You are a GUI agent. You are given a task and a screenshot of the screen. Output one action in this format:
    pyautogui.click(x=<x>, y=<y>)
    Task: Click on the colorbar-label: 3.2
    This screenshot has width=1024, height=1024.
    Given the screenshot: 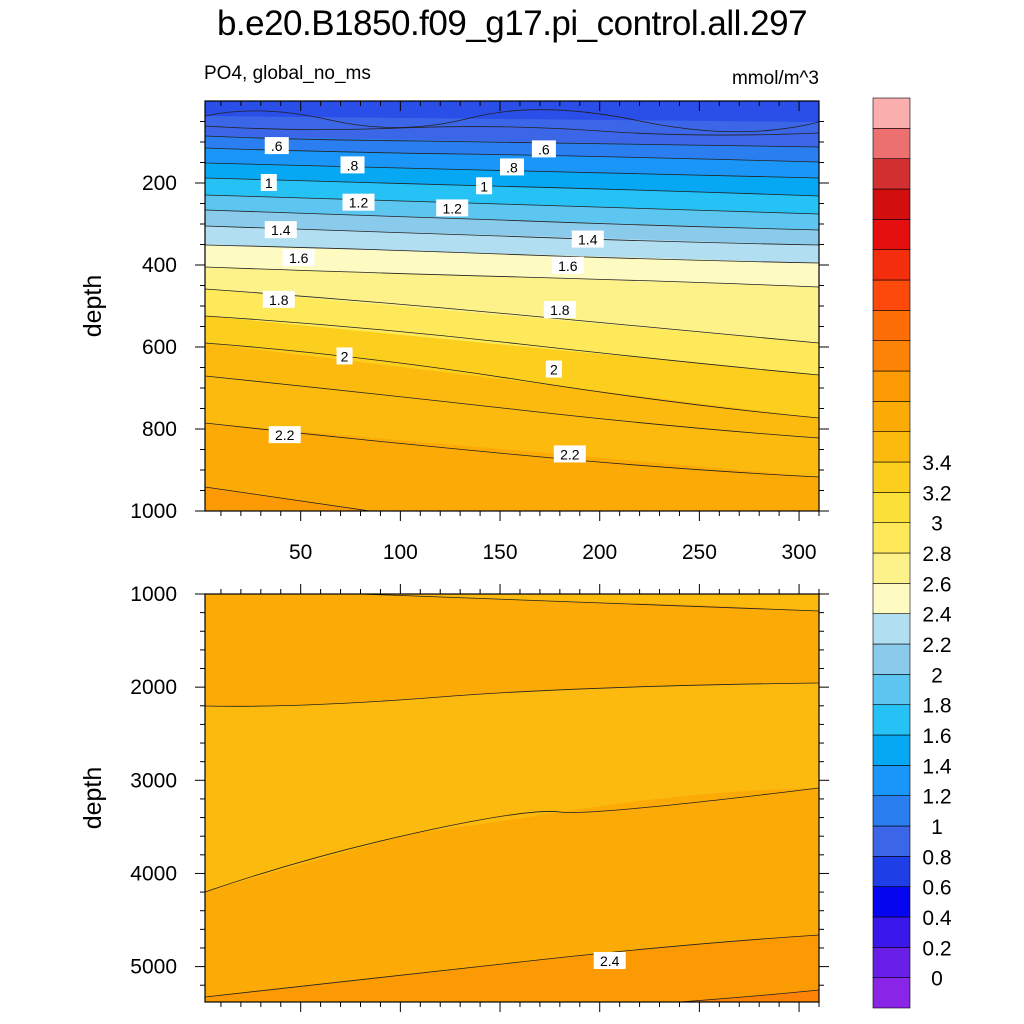 What is the action you would take?
    pyautogui.click(x=936, y=493)
    